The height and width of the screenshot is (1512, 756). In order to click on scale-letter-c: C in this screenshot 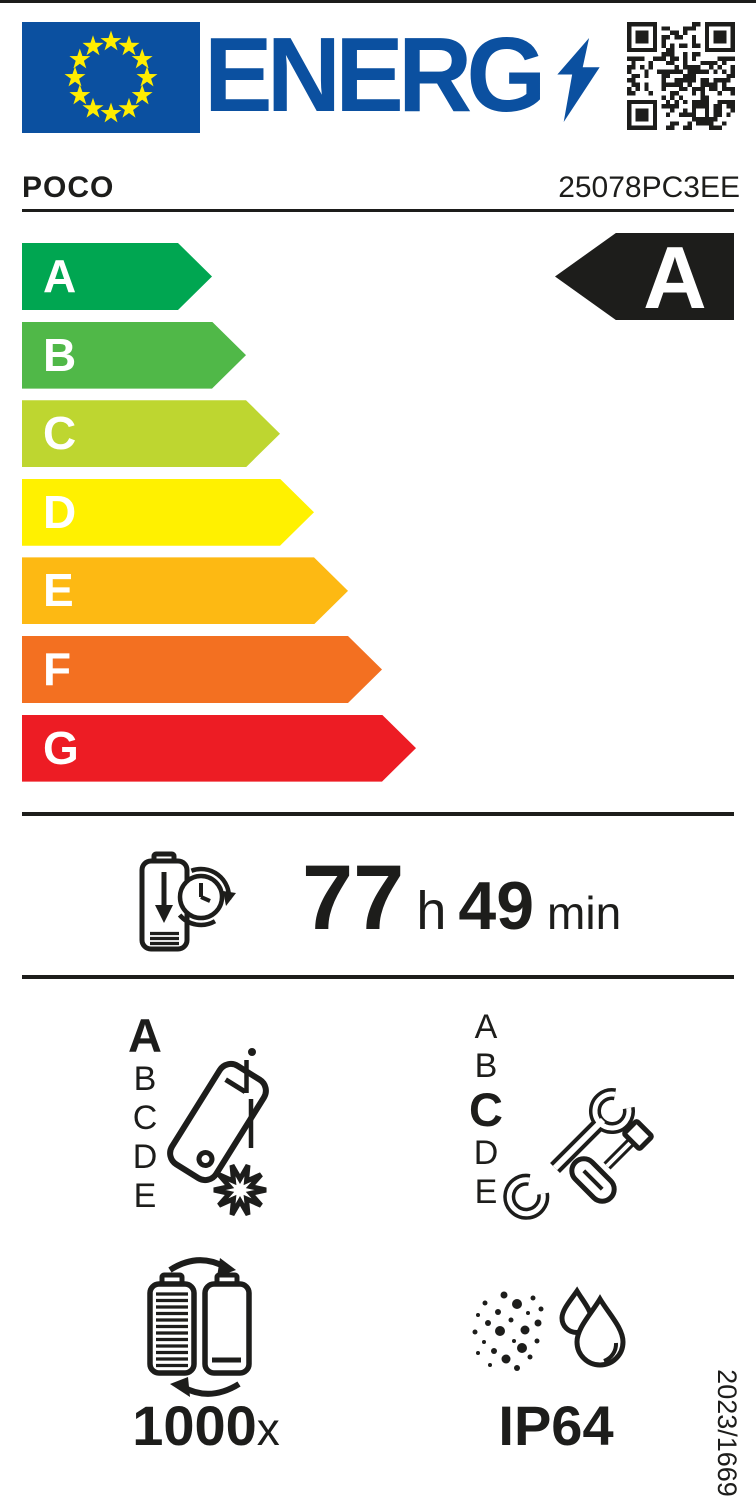, I will do `click(60, 433)`.